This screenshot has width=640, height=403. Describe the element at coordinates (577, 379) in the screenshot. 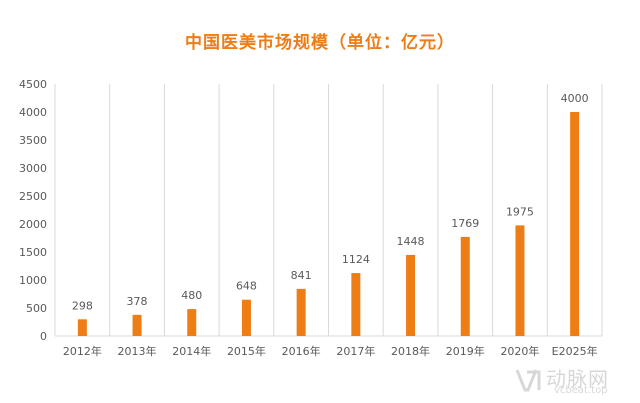

I see `watermark-name: 动脉网` at that location.